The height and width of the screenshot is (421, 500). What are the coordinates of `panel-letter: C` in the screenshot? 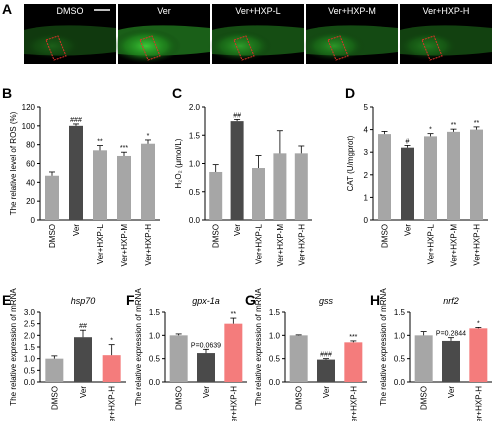 It's located at (177, 93).